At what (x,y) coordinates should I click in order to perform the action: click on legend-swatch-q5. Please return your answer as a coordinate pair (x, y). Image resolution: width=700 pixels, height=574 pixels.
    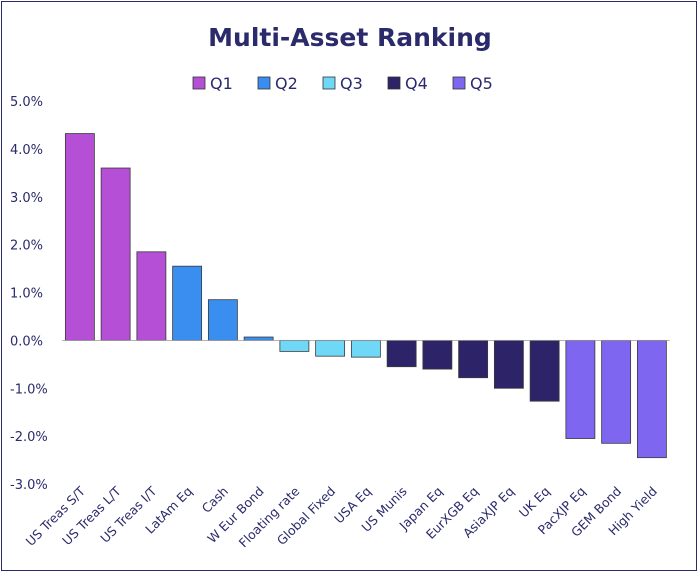
    Looking at the image, I should click on (459, 83).